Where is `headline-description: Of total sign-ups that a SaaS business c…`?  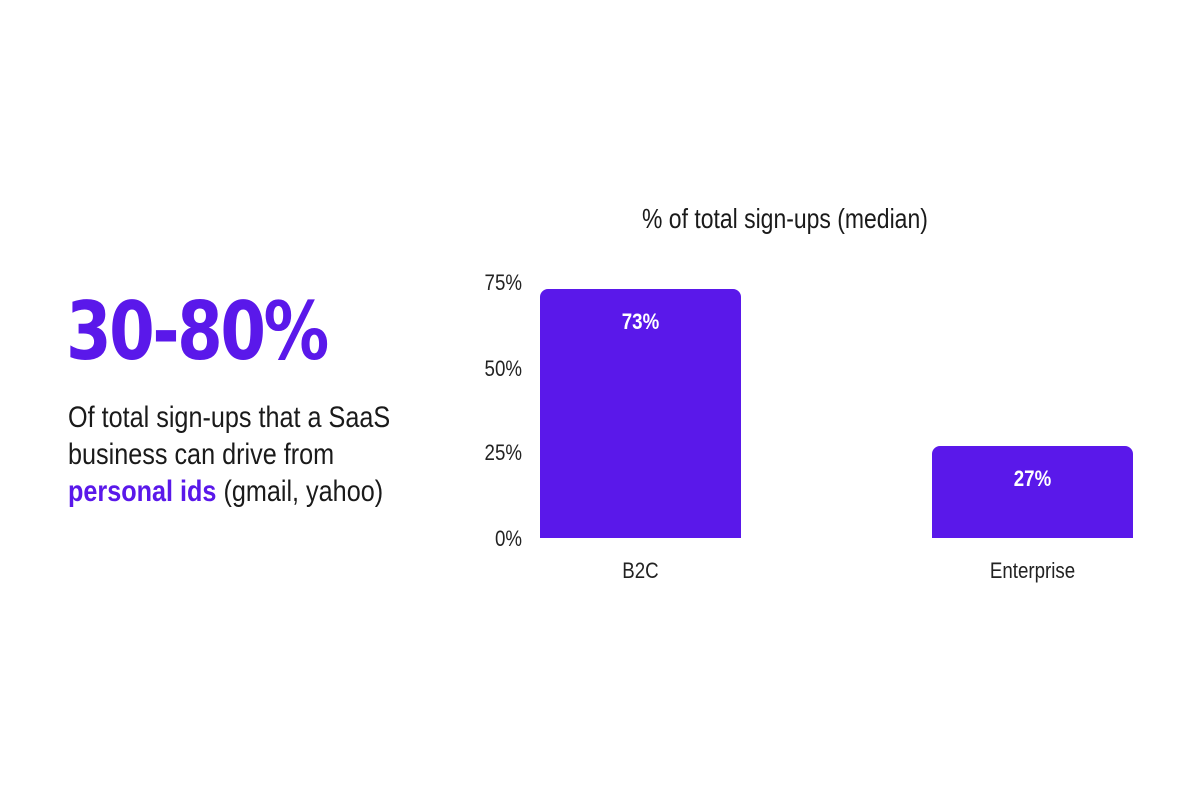
headline-description: Of total sign-ups that a SaaS business c… is located at coordinates (244, 454).